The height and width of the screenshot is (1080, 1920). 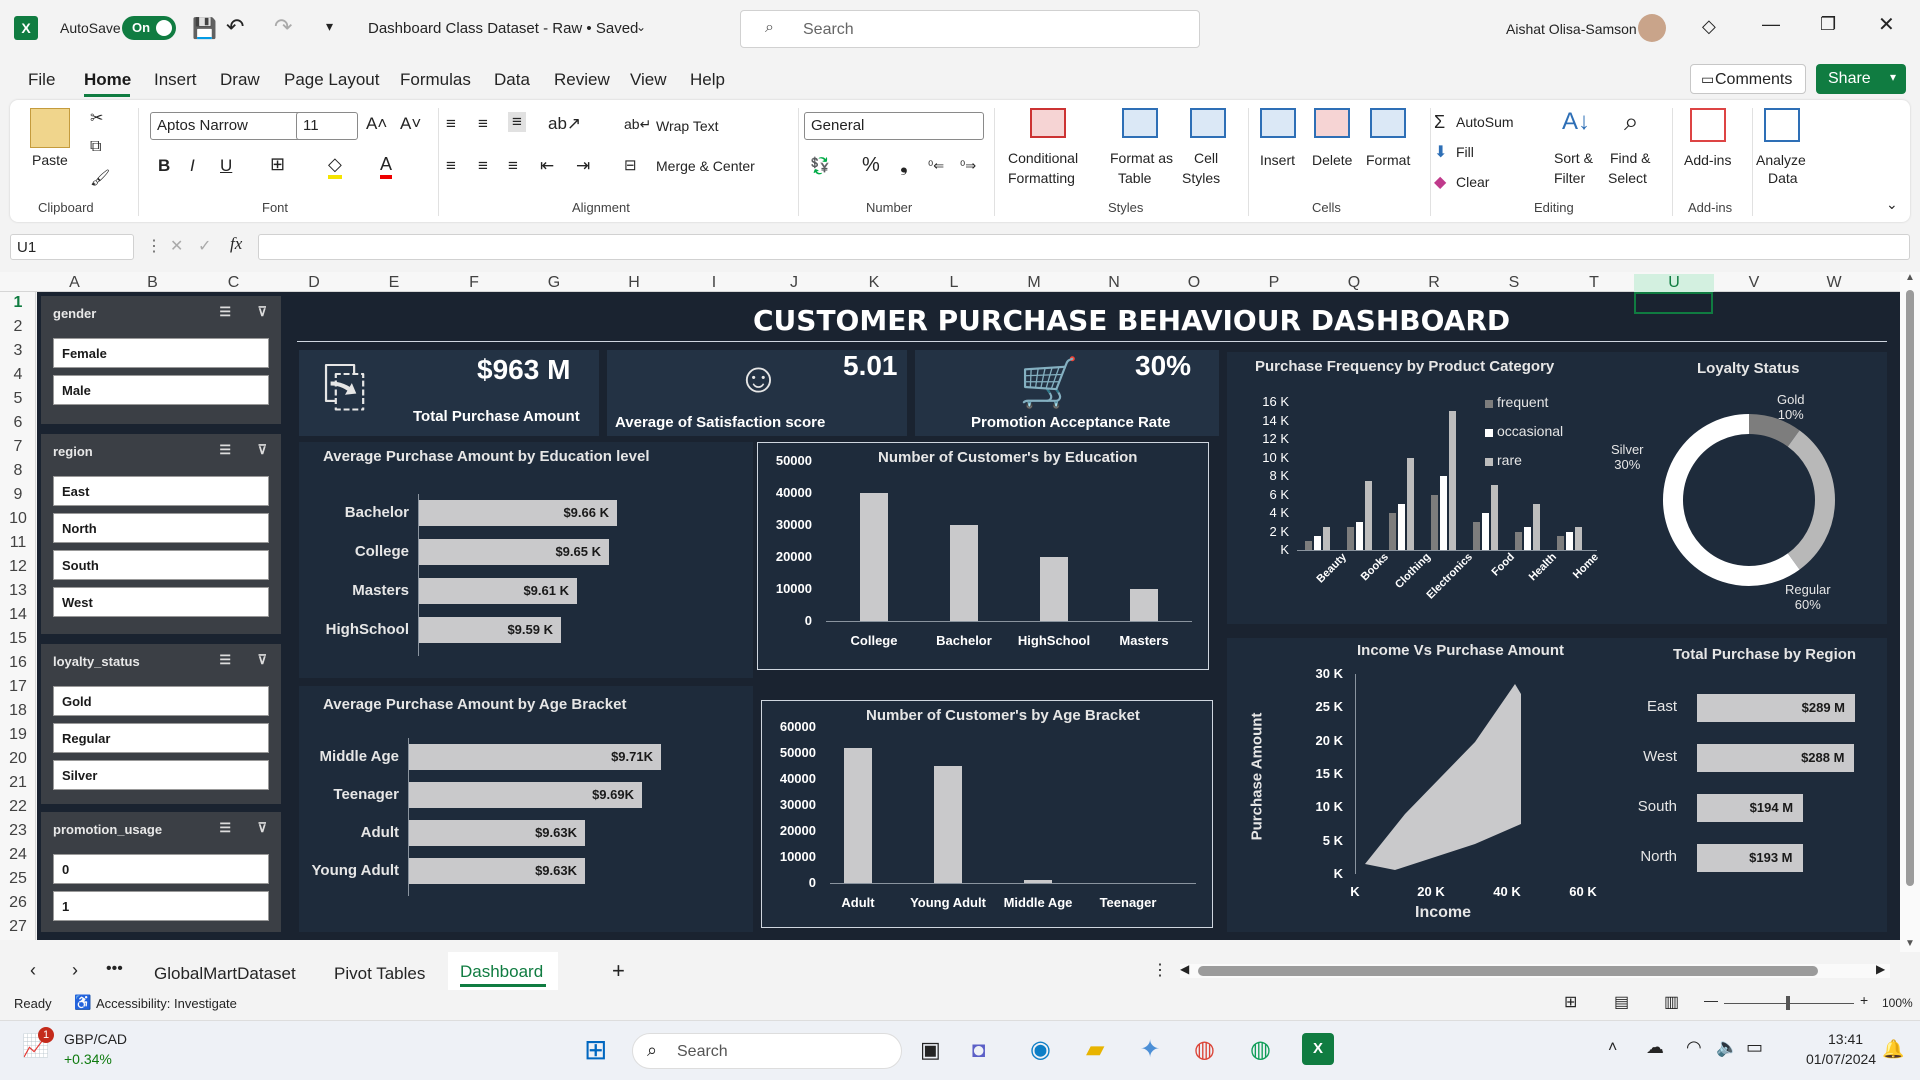 What do you see at coordinates (18, 830) in the screenshot?
I see `row-header-23: 23` at bounding box center [18, 830].